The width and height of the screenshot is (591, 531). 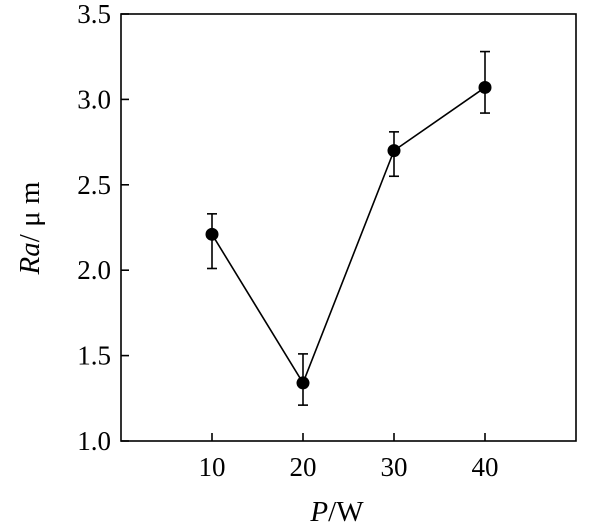 I want to click on y-tick-label: 2.0, so click(x=94, y=270).